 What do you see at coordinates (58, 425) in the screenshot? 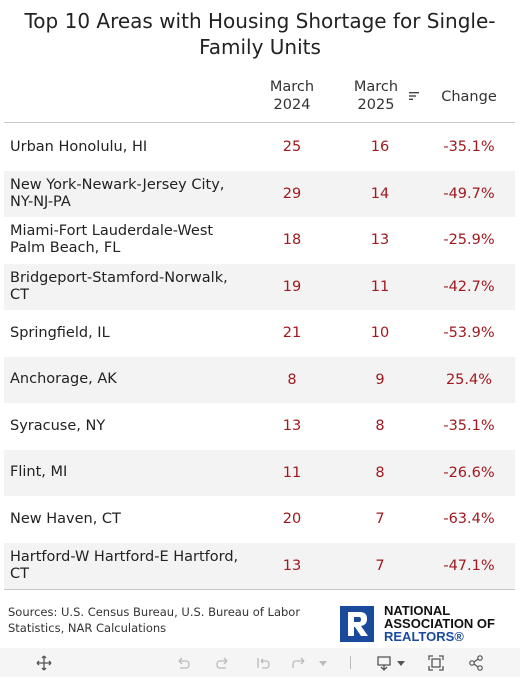
I see `area-cell: Syracuse, NY` at bounding box center [58, 425].